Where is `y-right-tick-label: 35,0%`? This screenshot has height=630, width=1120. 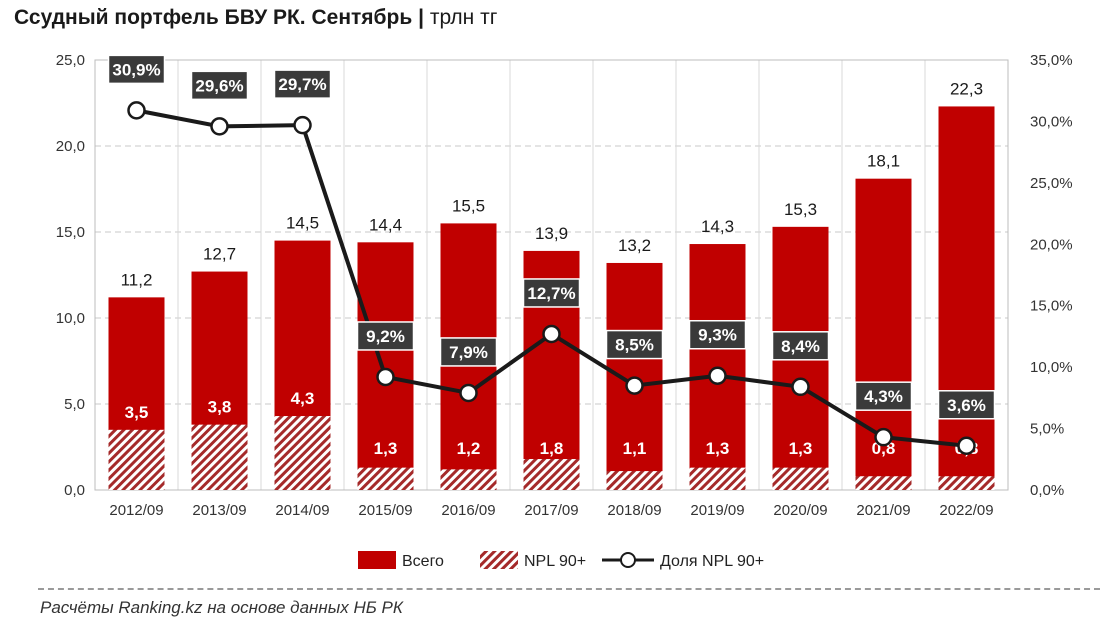
y-right-tick-label: 35,0% is located at coordinates (1051, 60).